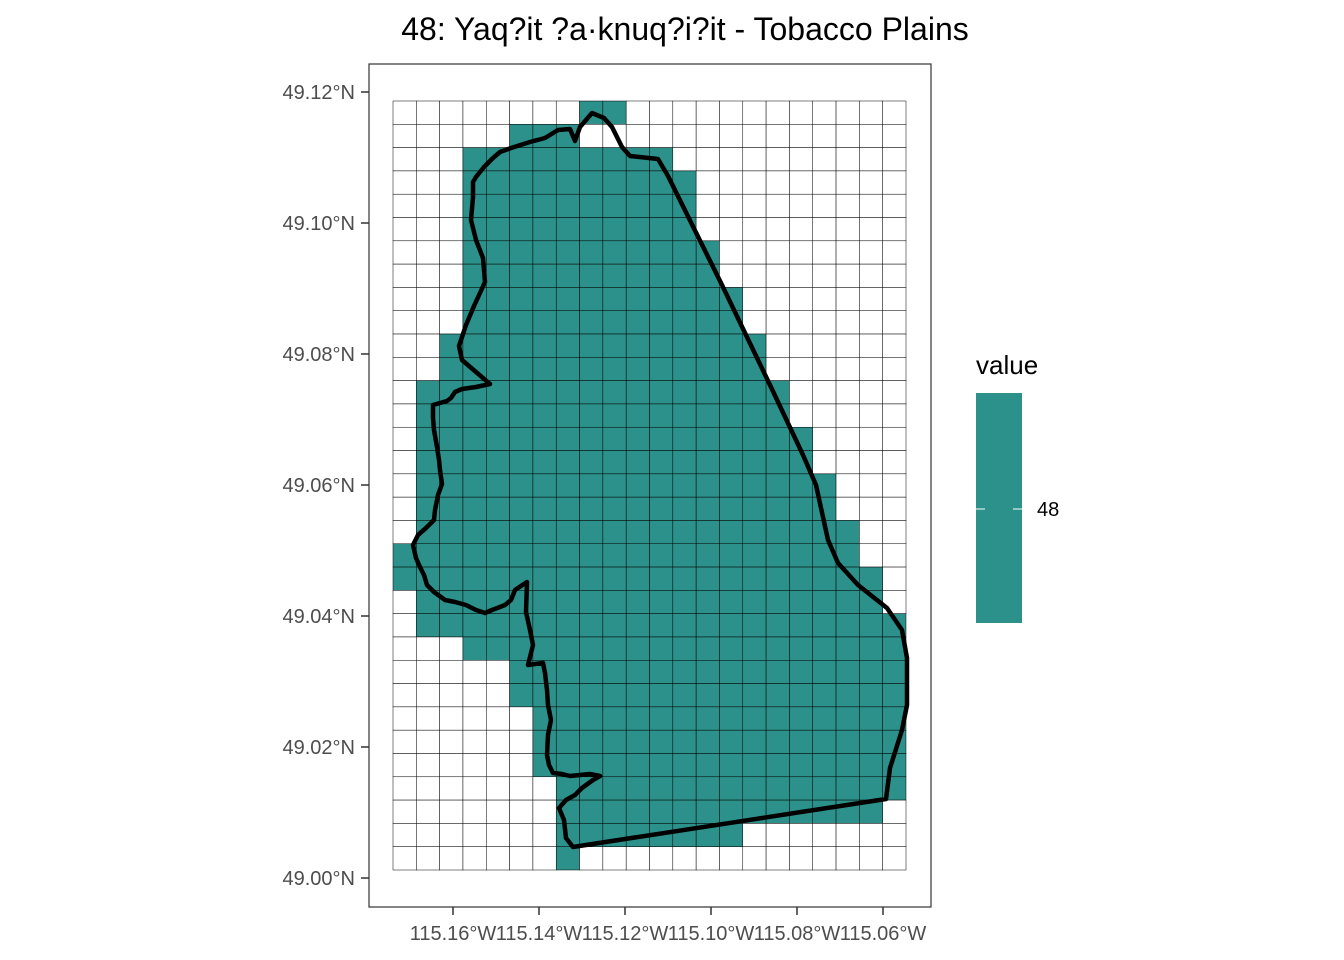  Describe the element at coordinates (1048, 510) in the screenshot. I see `legend-label: 48` at that location.